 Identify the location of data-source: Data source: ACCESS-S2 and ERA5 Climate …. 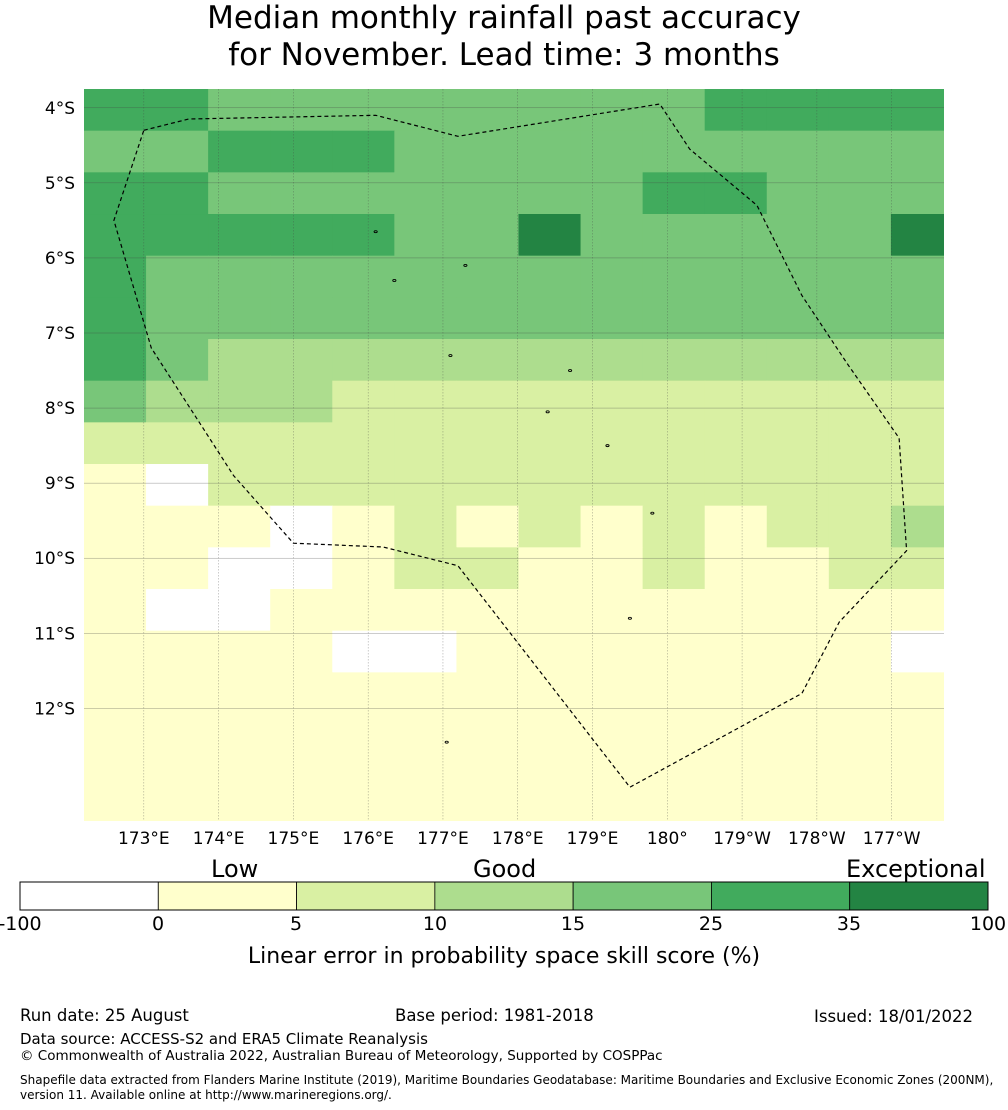
(224, 1039).